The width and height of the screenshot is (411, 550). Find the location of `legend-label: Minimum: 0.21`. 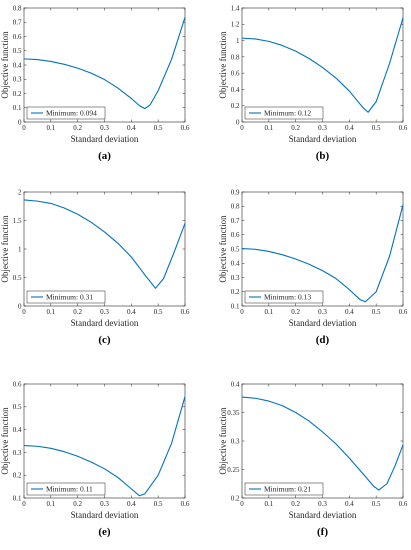

legend-label: Minimum: 0.21 is located at coordinates (287, 489).